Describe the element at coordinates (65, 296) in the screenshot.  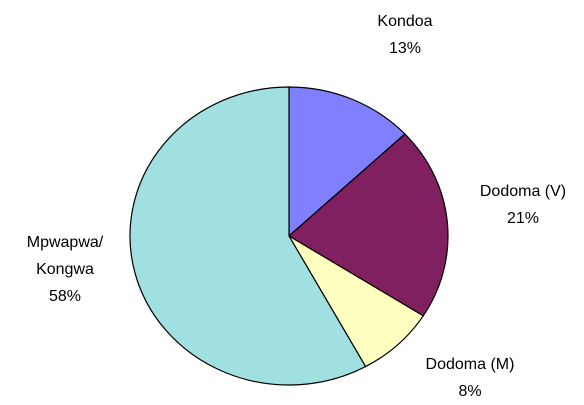
I see `slice-value-label: 58%` at that location.